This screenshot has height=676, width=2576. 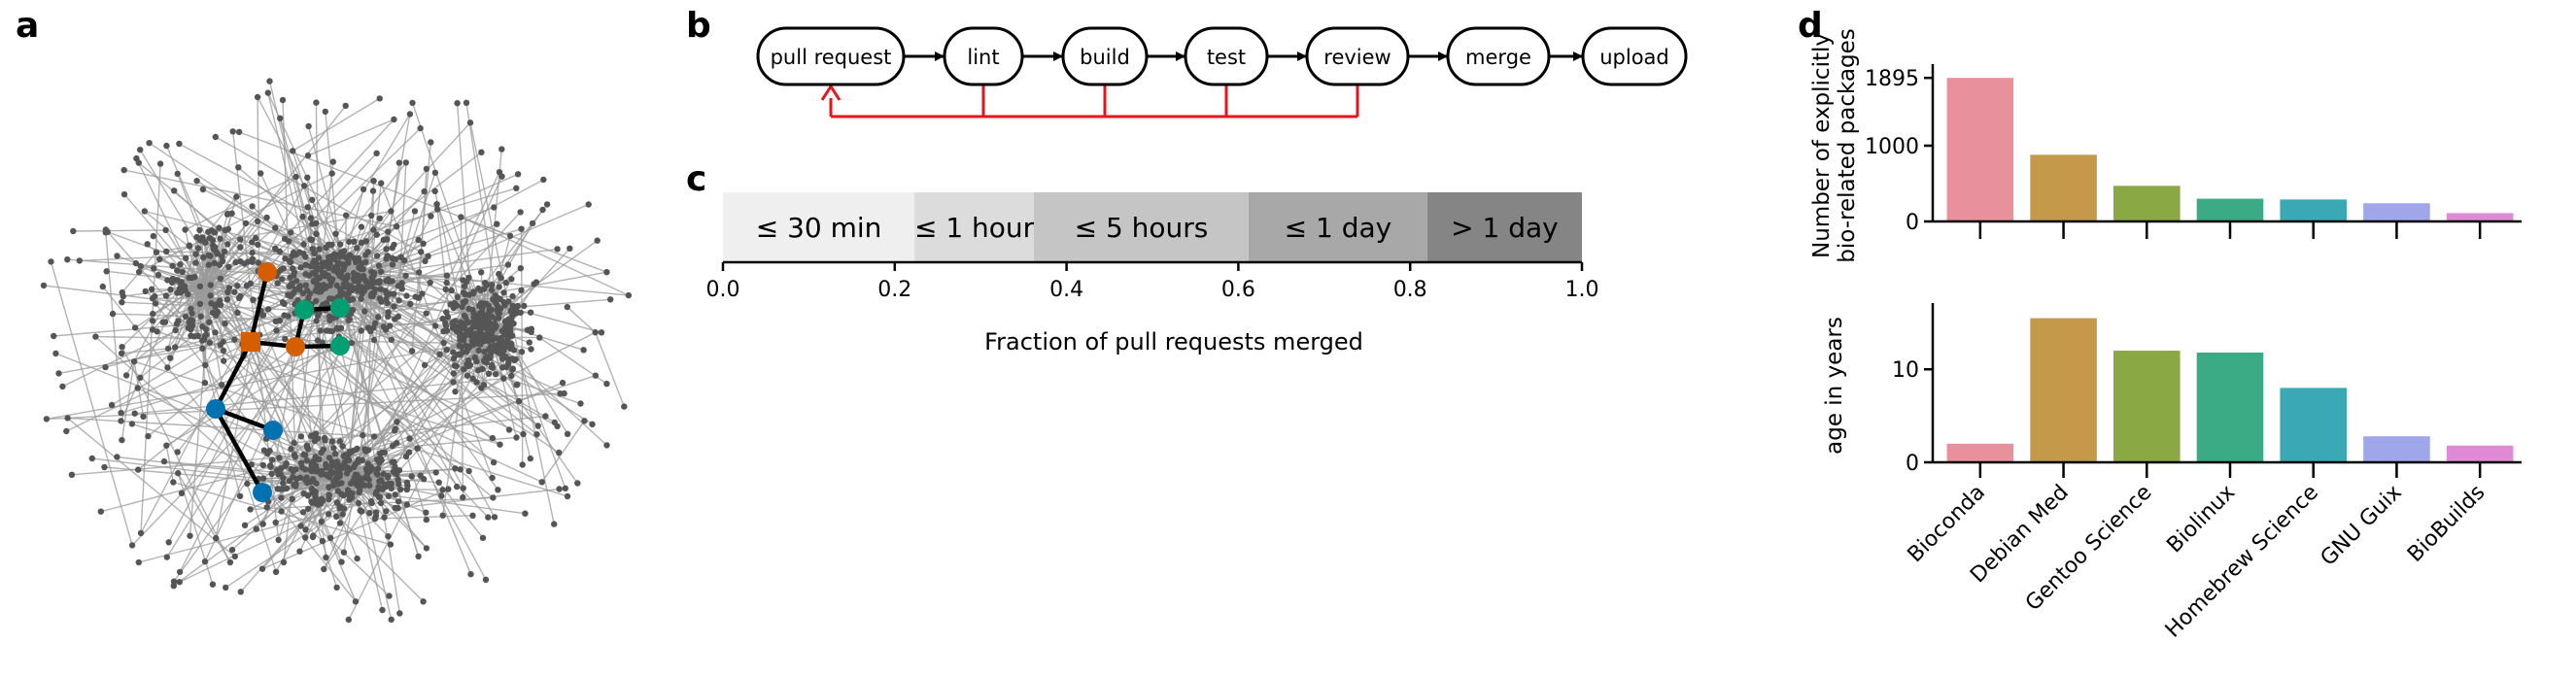 What do you see at coordinates (1498, 56) in the screenshot?
I see `workflow-step-merge: merge` at bounding box center [1498, 56].